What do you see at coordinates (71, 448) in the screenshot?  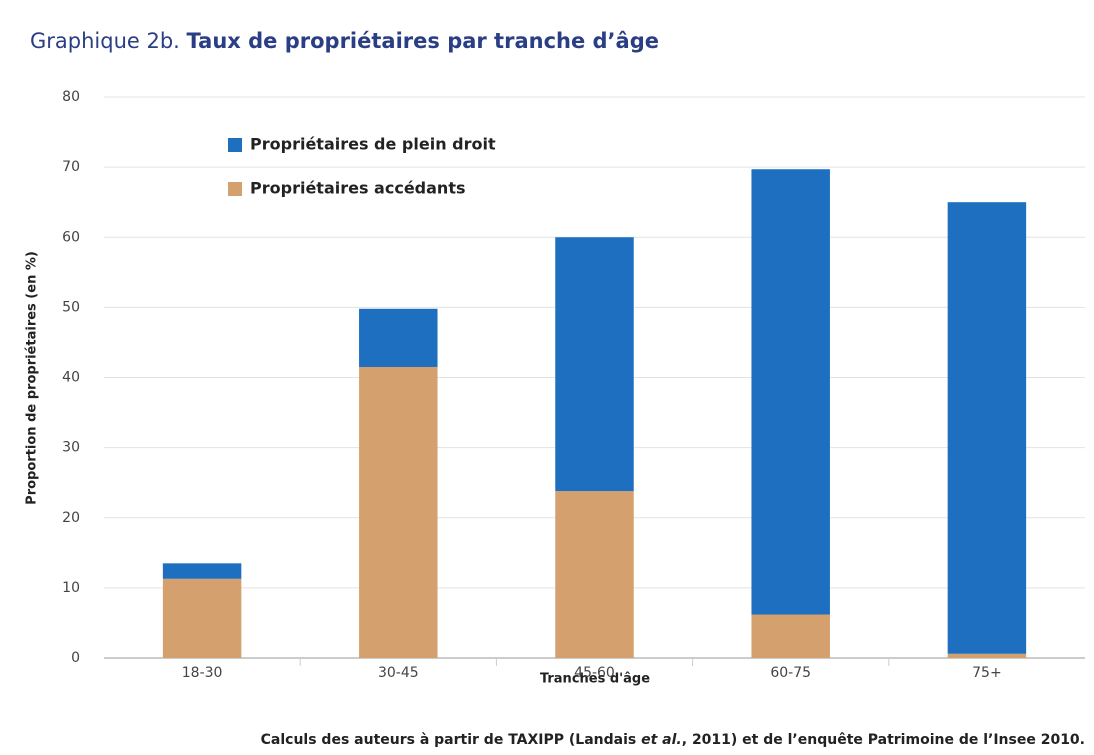 I see `y-tick-label: 30` at bounding box center [71, 448].